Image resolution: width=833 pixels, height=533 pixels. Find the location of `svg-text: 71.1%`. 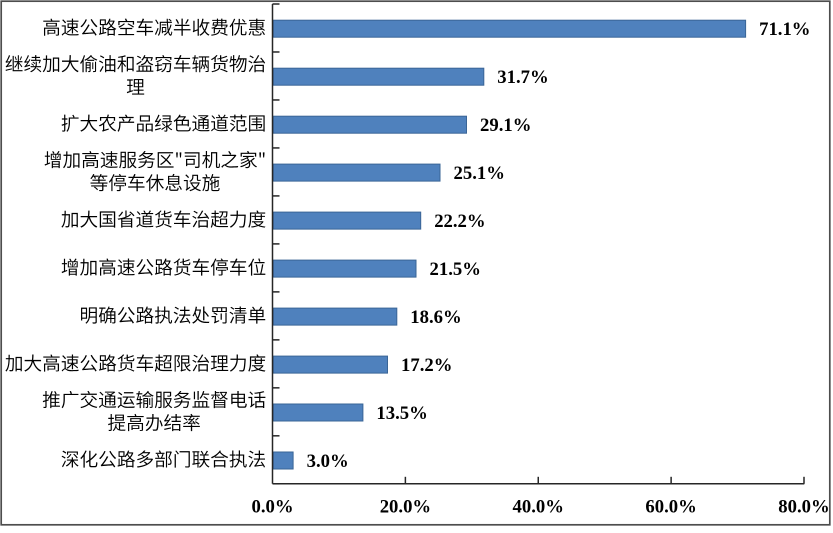

svg-text: 71.1% is located at coordinates (784, 29).